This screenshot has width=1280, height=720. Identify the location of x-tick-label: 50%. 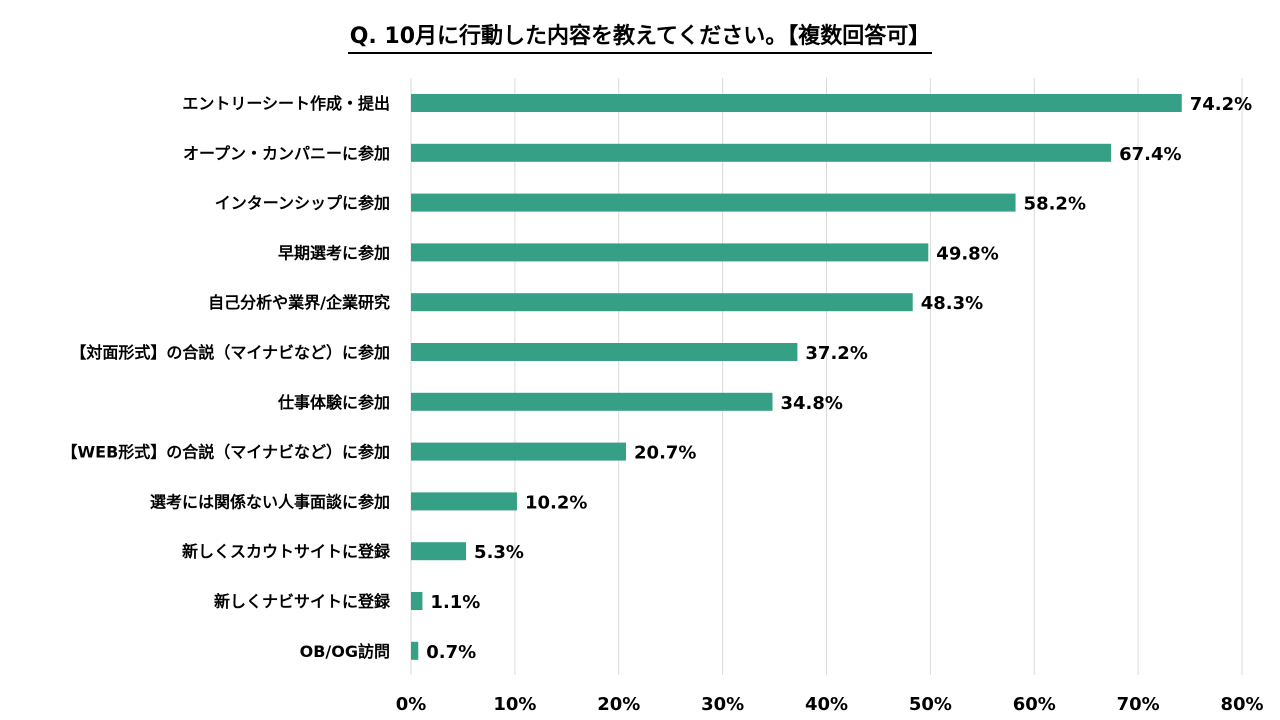
(930, 704).